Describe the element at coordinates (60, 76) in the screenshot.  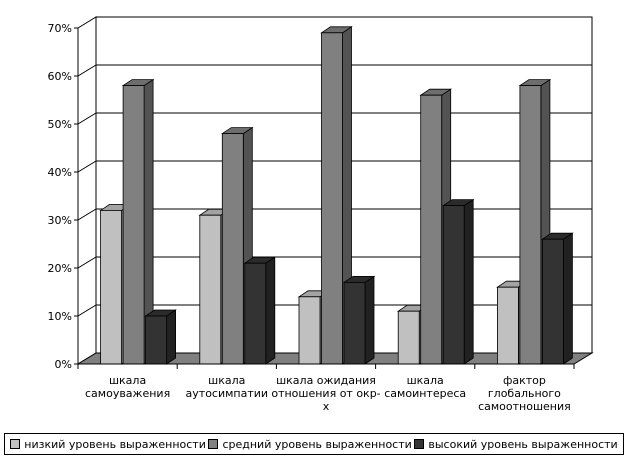
I see `y-tick-label: 60%` at that location.